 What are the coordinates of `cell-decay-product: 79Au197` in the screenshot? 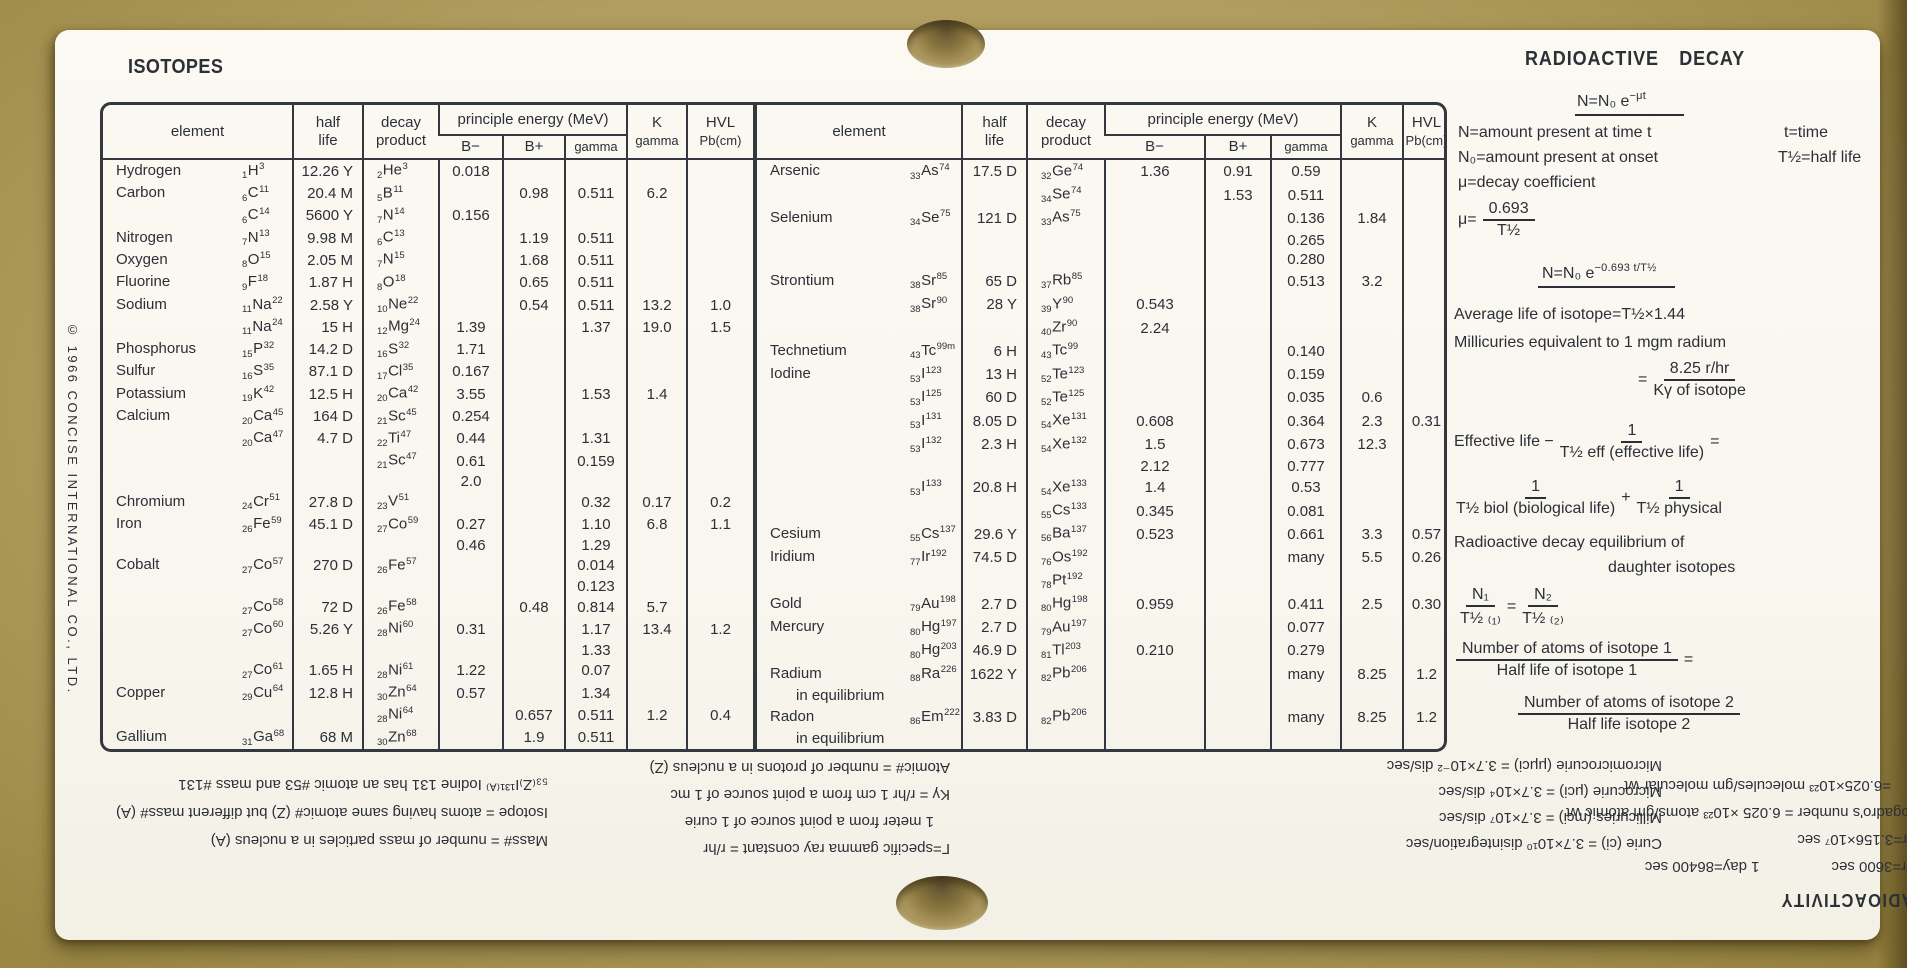 It's located at (1065, 627).